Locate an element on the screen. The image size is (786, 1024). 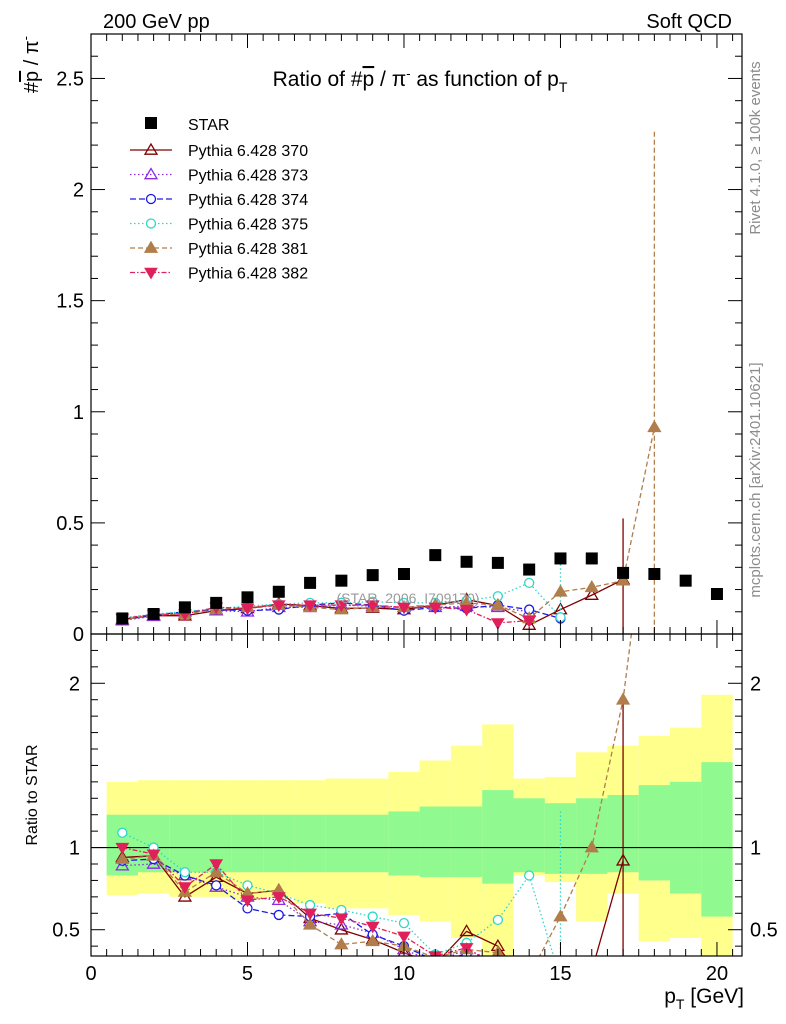
main-y-tick-label: 2 is located at coordinates (78, 191).